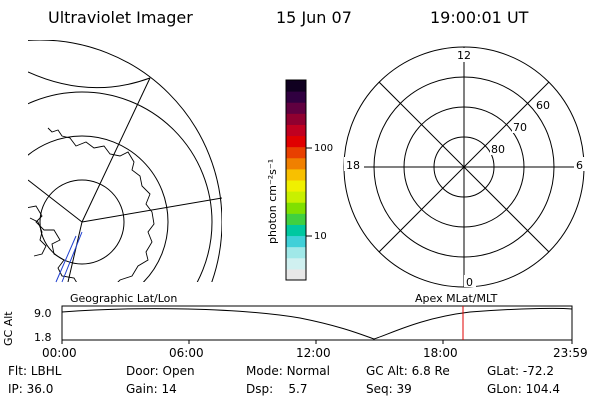 This screenshot has width=600, height=400. What do you see at coordinates (523, 389) in the screenshot?
I see `info-glon: GLon: 104.4` at bounding box center [523, 389].